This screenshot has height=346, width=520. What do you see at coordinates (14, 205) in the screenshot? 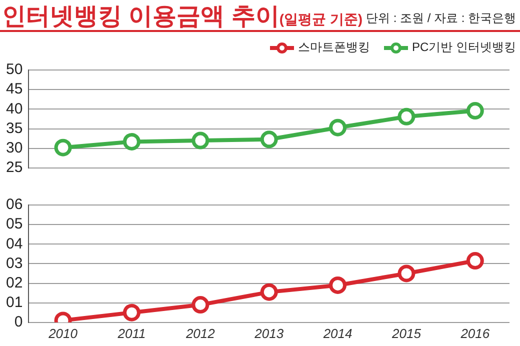
I see `y-tick-label: 06` at bounding box center [14, 205].